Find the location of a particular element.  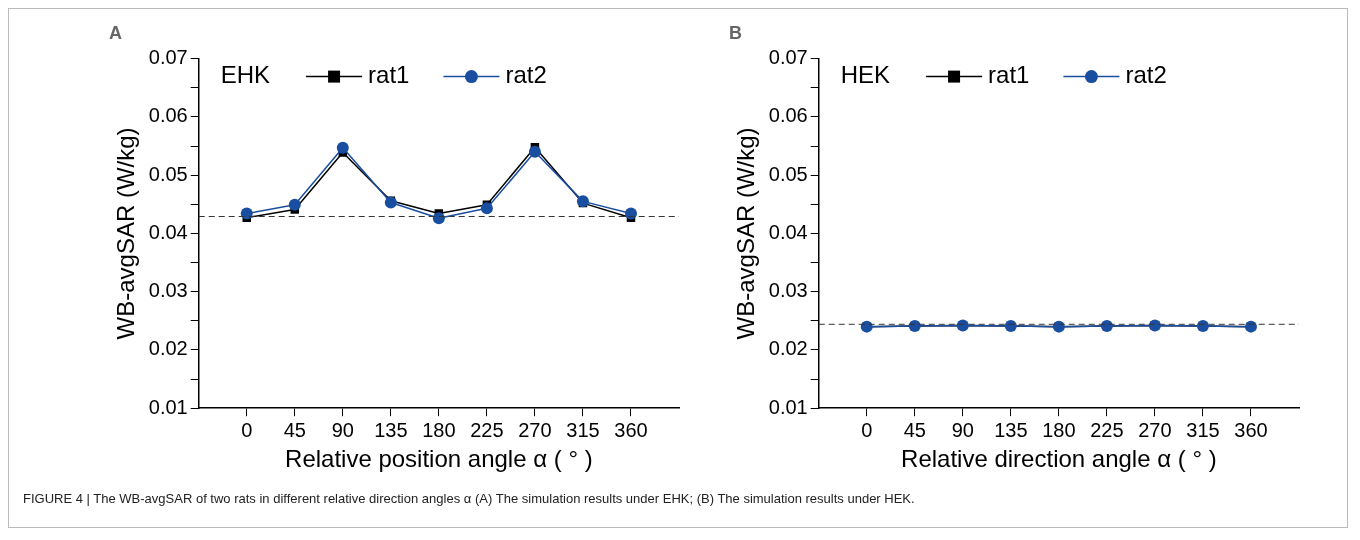

x-axis-title: Relative position angle α ( ° ) is located at coordinates (439, 459).